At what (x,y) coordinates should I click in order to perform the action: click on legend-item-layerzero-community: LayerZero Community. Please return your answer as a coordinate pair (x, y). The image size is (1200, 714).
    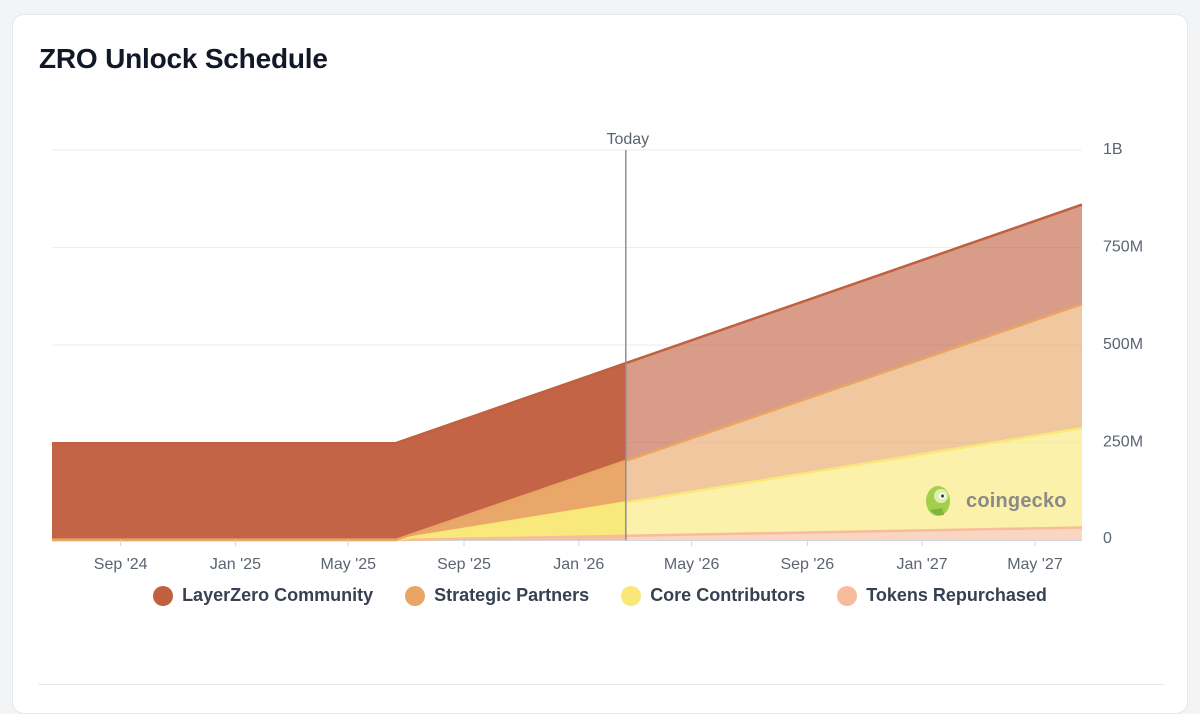
    Looking at the image, I should click on (263, 595).